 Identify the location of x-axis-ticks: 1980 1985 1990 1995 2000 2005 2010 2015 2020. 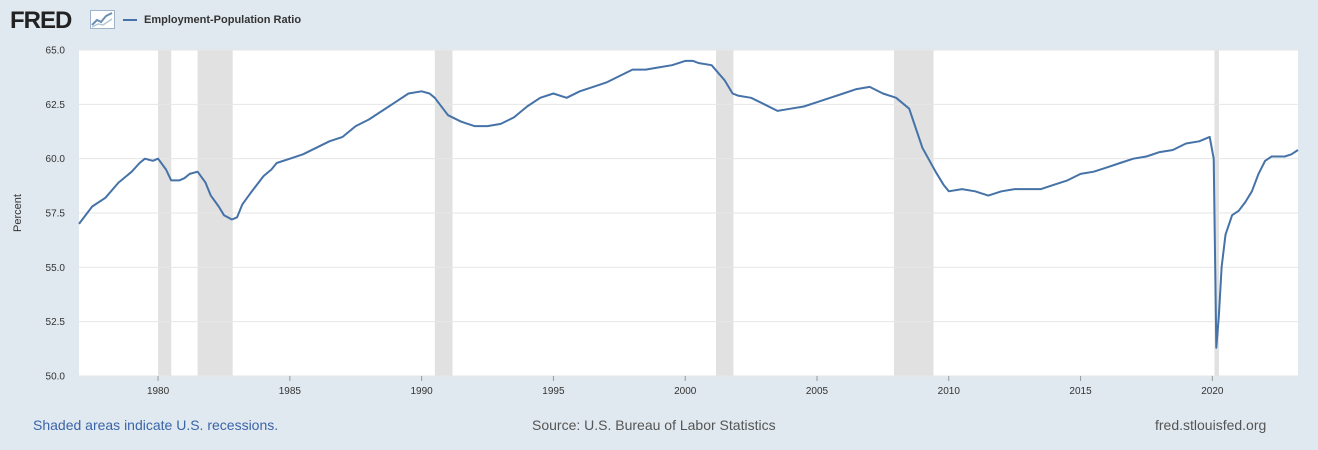
(685, 386).